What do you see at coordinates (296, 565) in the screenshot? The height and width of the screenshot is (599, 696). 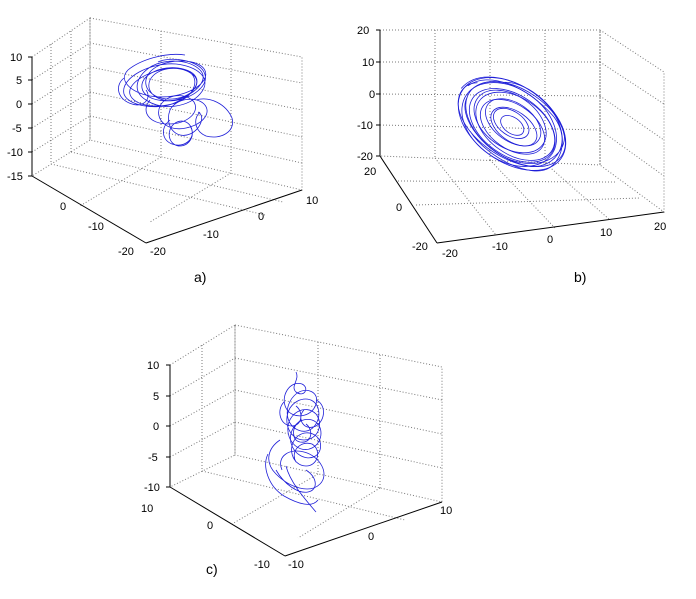 I see `panel-c-x-tick: -10` at bounding box center [296, 565].